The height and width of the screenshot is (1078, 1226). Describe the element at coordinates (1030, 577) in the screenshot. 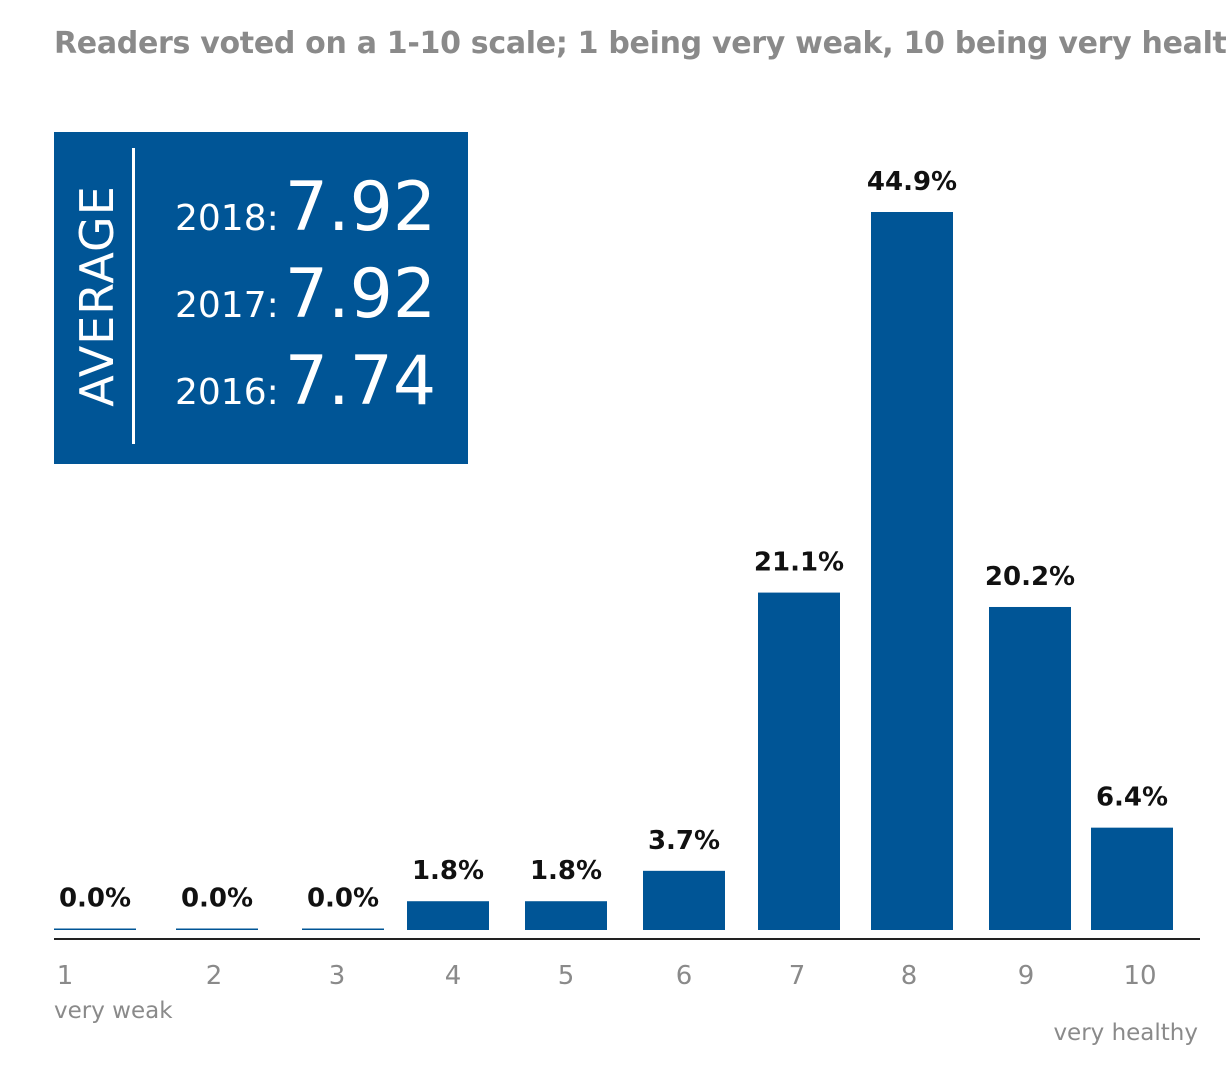

I see `data-label-9: 20.2%` at that location.